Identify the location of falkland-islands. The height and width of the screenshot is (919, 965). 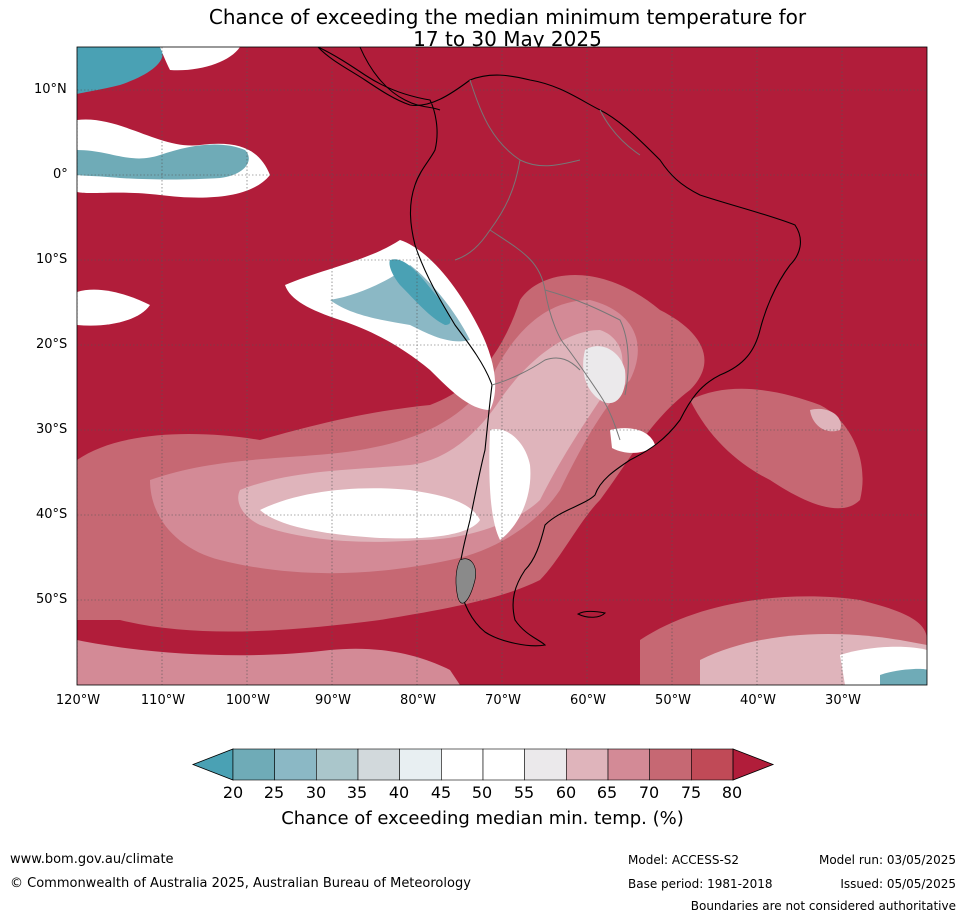
(591, 614).